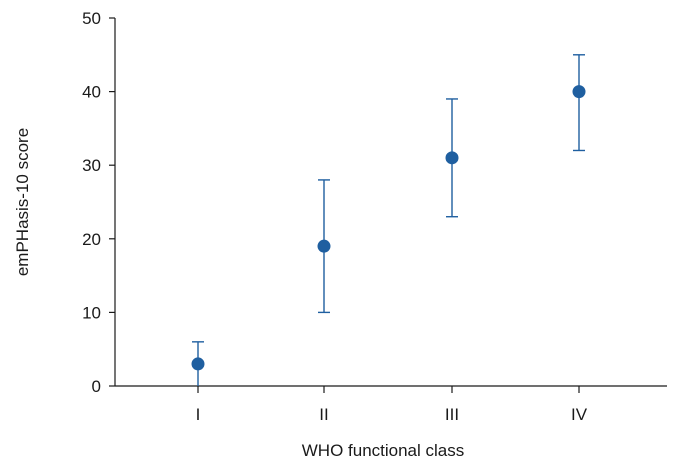 Image resolution: width=673 pixels, height=464 pixels. I want to click on x-tick-label: III, so click(452, 414).